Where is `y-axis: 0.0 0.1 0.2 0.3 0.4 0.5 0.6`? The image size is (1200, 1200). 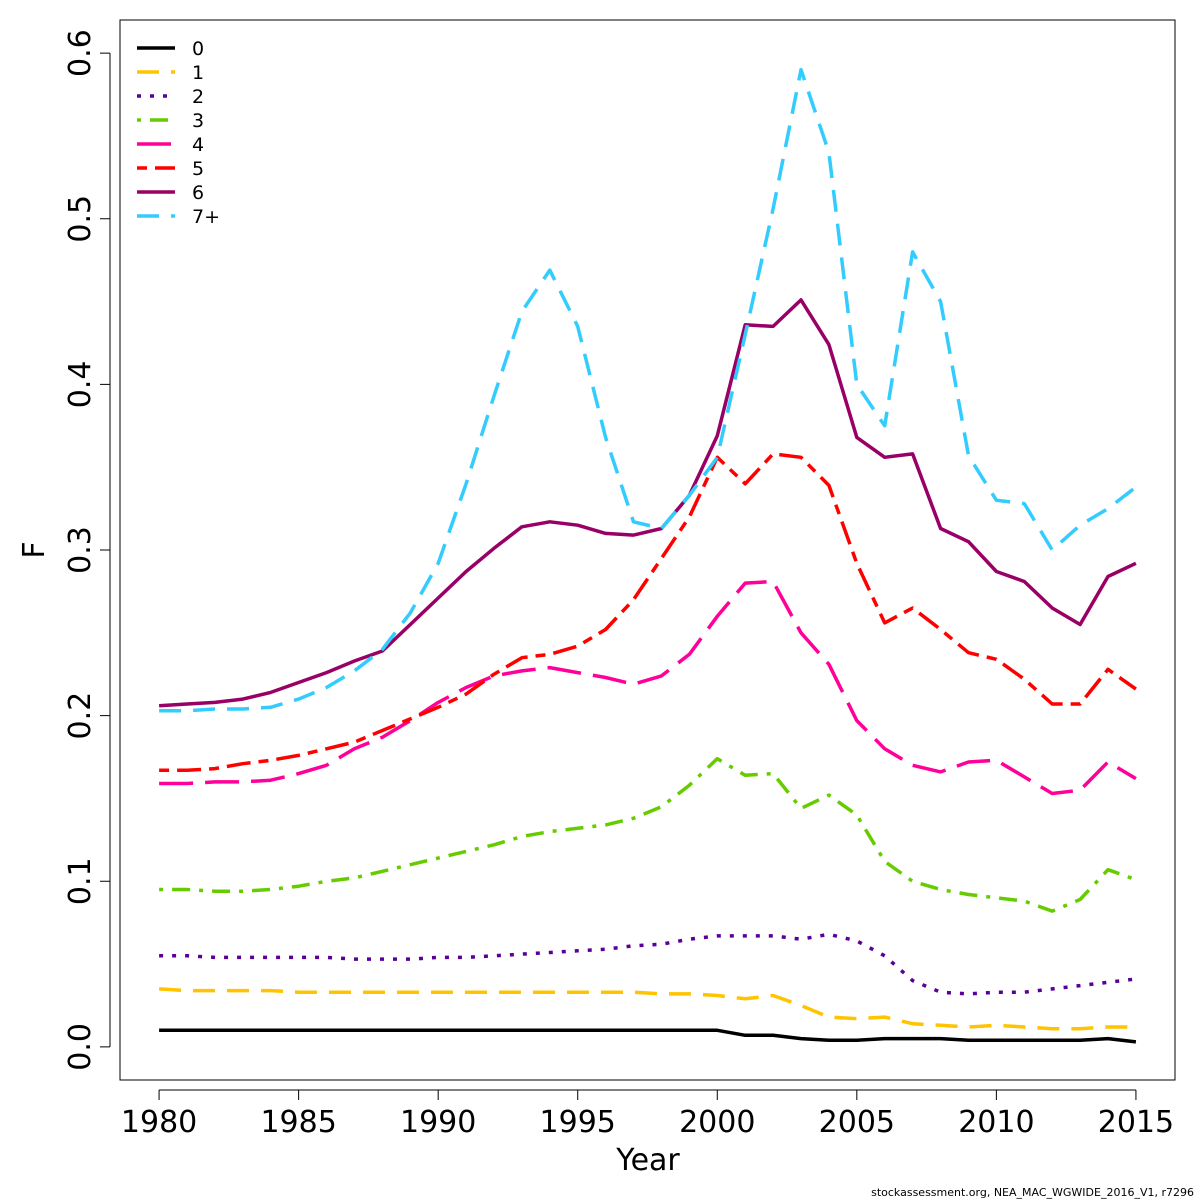
y-axis: 0.0 0.1 0.2 0.3 0.4 0.5 0.6 is located at coordinates (87, 550).